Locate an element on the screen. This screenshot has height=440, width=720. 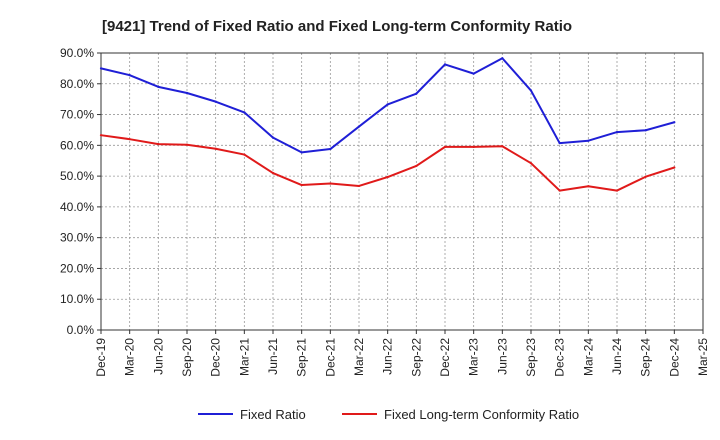
y-tick-label: 80.0% is located at coordinates (77, 84).